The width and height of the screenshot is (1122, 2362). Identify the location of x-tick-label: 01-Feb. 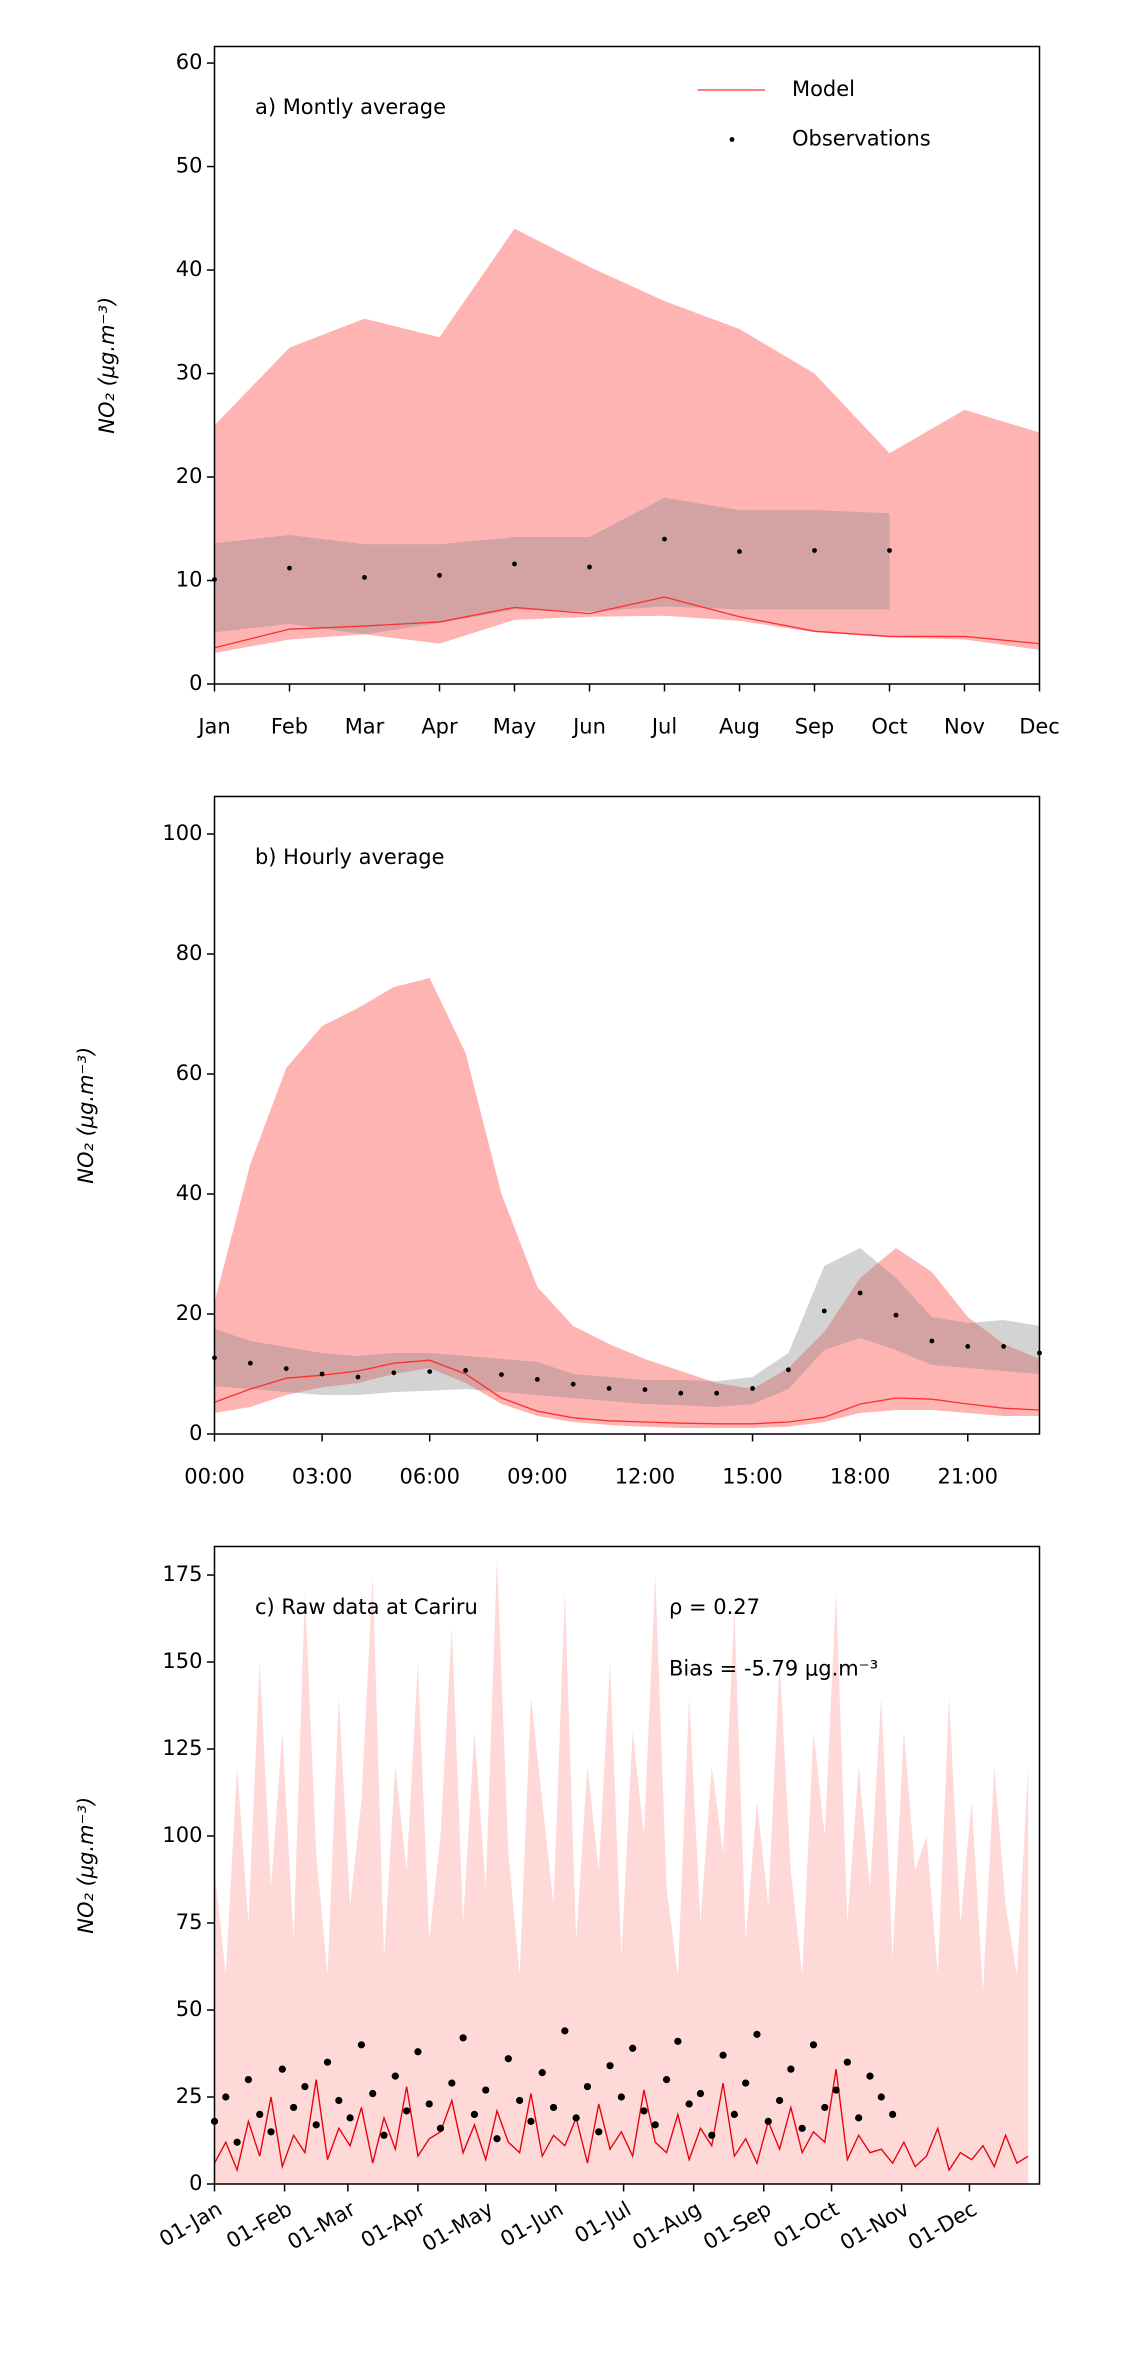
(259, 2225).